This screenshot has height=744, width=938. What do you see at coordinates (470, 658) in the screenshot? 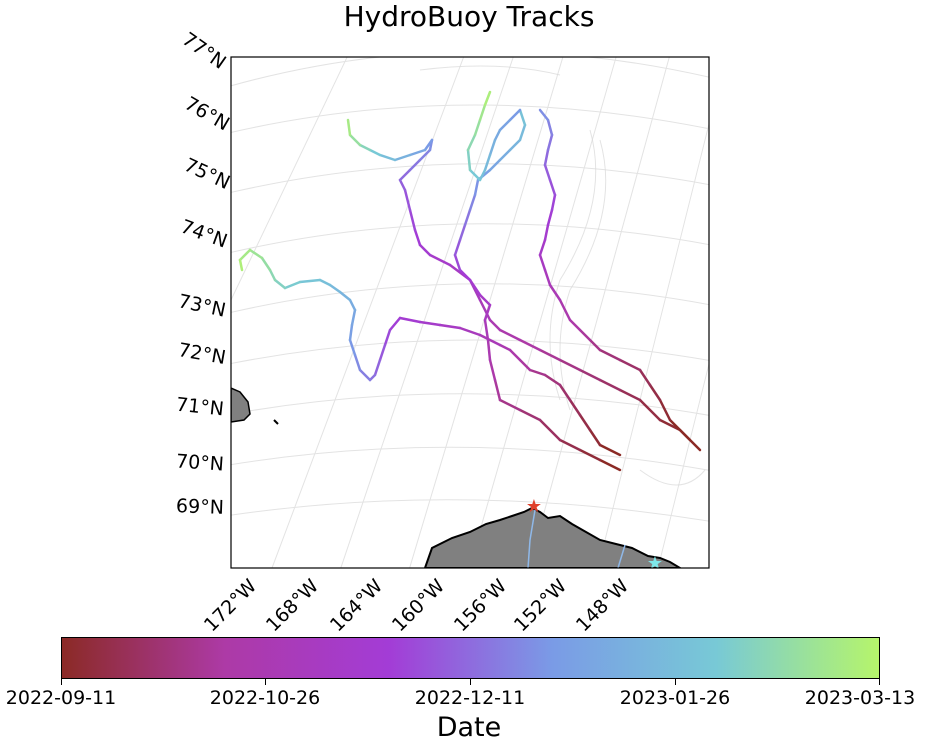
I see `colorbar` at bounding box center [470, 658].